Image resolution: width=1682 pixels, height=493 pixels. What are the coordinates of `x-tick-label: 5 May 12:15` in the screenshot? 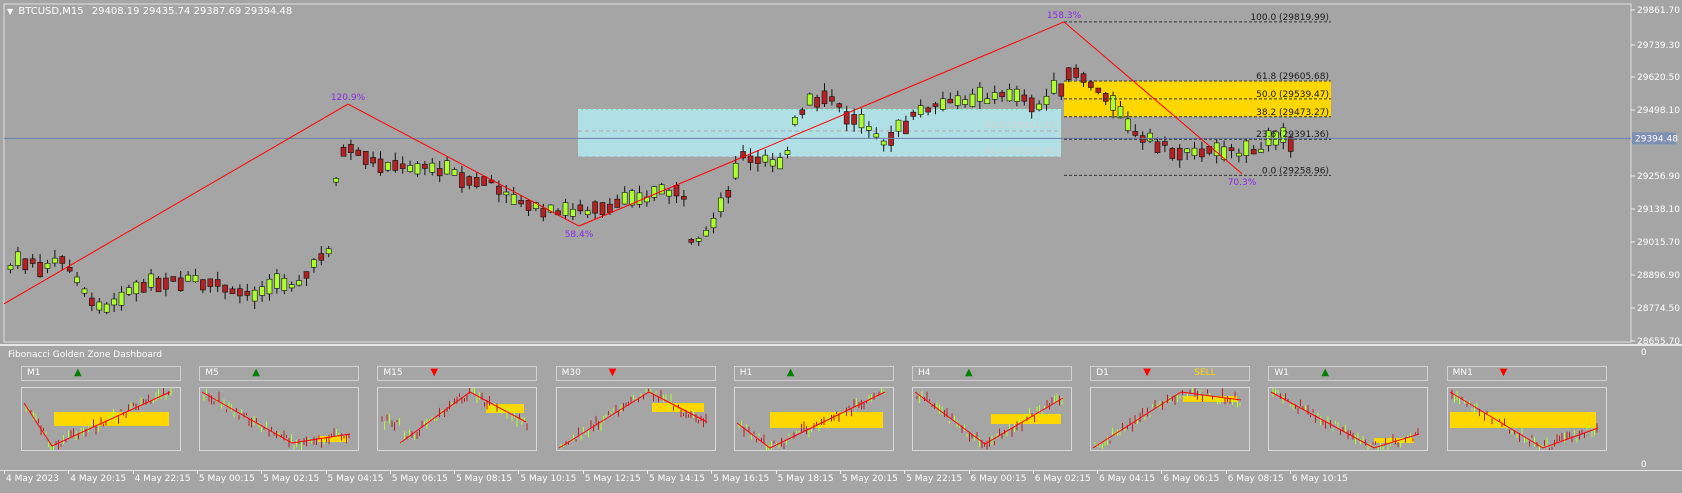 It's located at (612, 479).